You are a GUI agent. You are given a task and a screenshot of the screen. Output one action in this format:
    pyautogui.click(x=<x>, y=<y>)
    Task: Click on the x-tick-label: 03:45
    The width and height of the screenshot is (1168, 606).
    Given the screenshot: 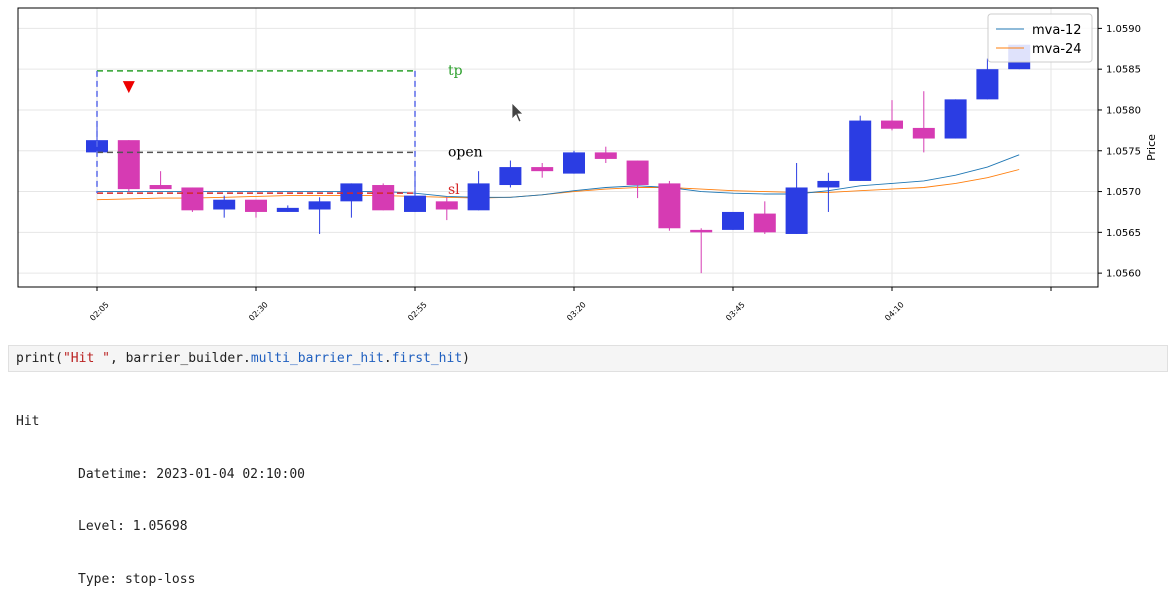 What is the action you would take?
    pyautogui.click(x=735, y=311)
    